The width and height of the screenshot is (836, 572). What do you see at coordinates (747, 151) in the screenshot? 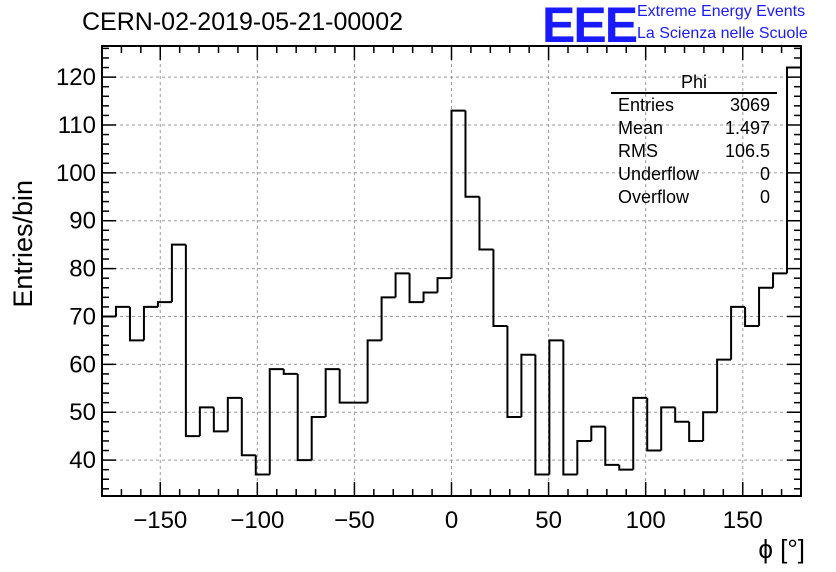
I see `stats-value: 106.5` at bounding box center [747, 151].